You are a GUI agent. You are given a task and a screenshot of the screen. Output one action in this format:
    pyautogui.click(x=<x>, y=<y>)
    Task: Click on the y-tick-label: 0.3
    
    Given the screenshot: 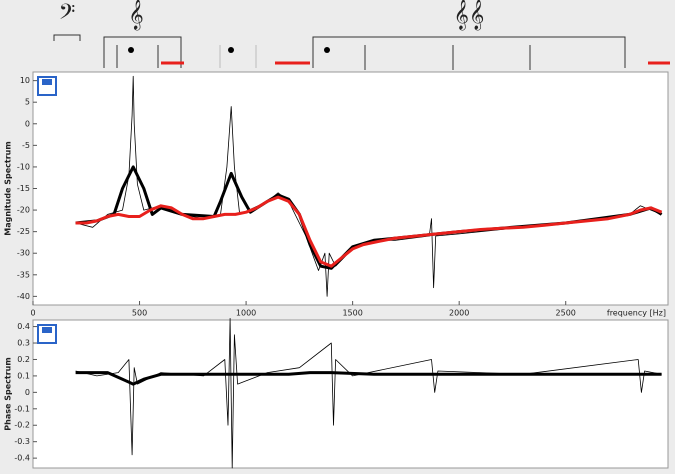 What is the action you would take?
    pyautogui.click(x=23, y=343)
    